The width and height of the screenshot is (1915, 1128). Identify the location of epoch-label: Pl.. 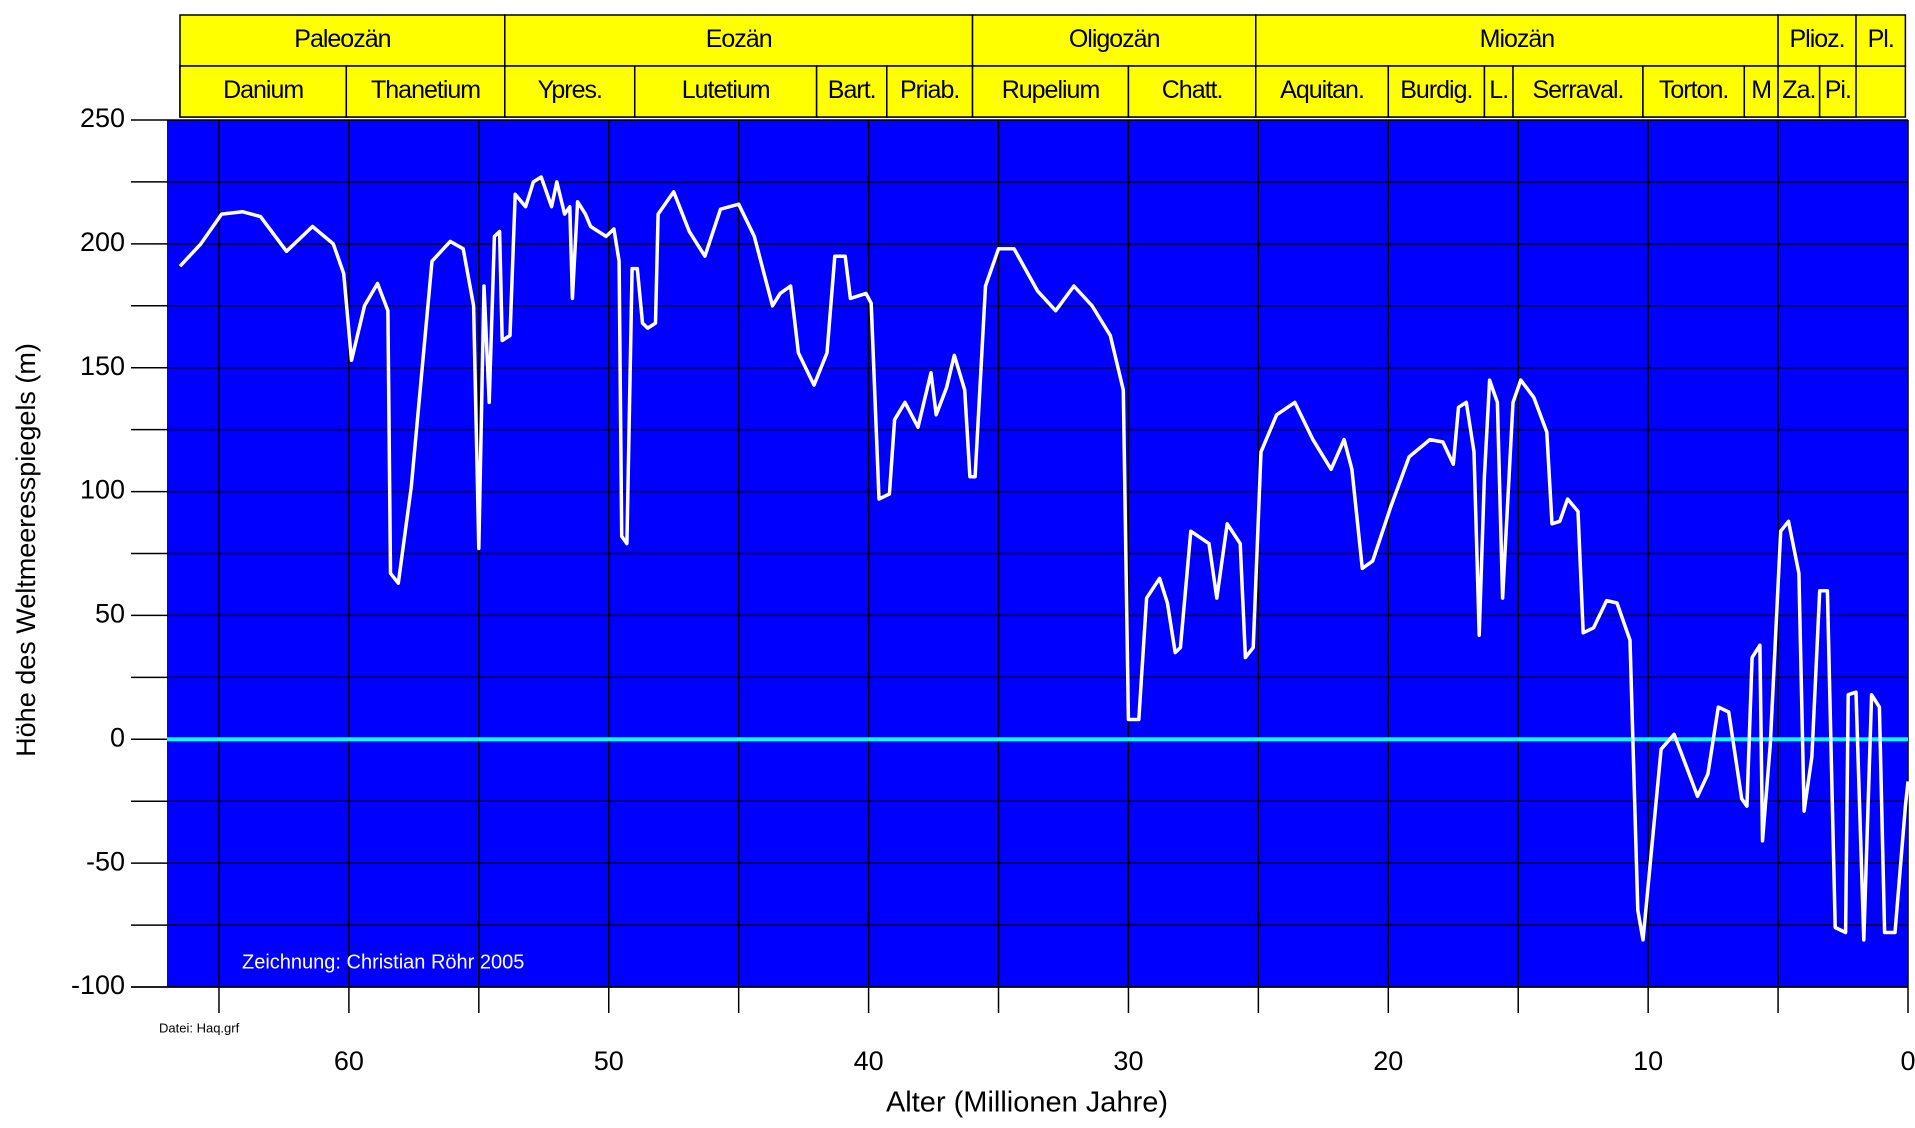
(1881, 39).